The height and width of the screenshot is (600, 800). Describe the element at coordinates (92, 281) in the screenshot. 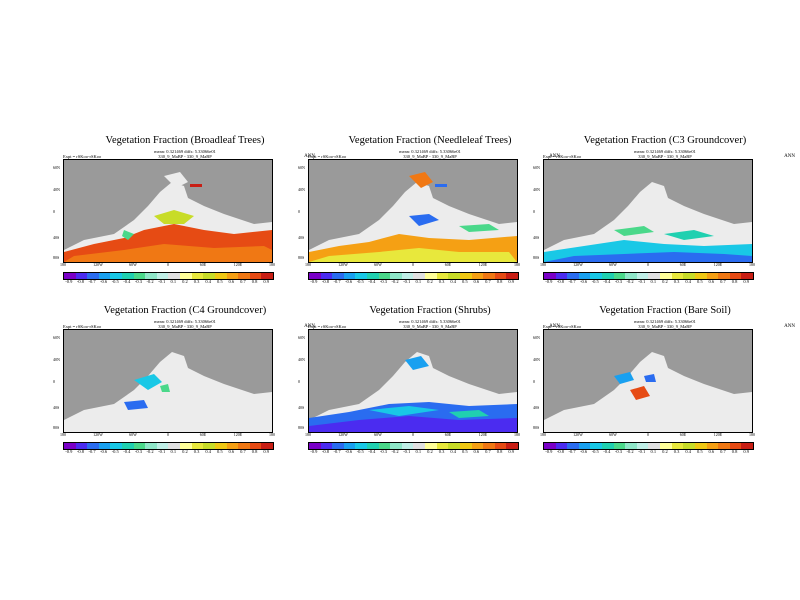

I see `colorbar-label: -0.7` at that location.